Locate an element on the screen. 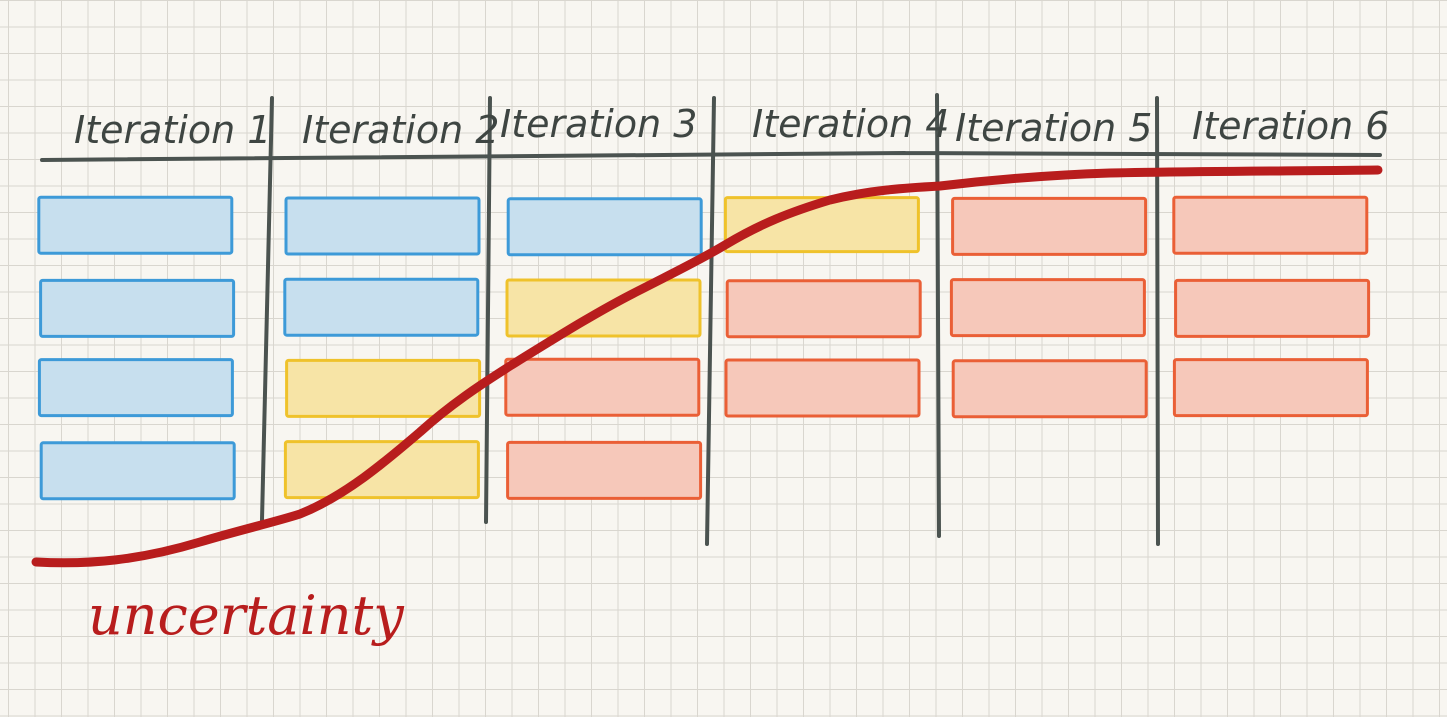  header-baseline is located at coordinates (711, 156).